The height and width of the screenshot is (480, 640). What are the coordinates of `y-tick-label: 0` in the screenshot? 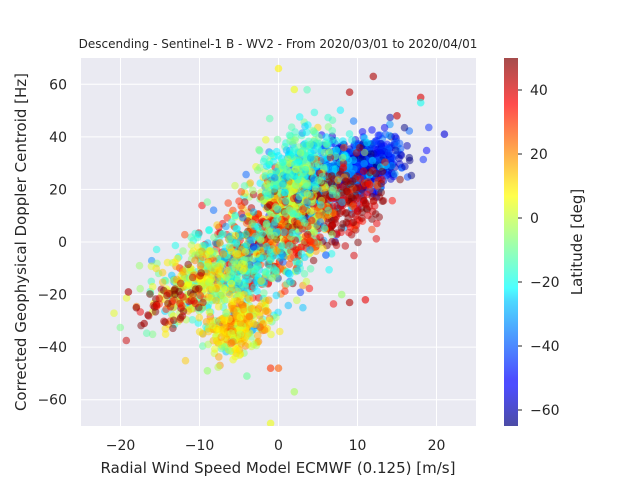 It's located at (62, 243).